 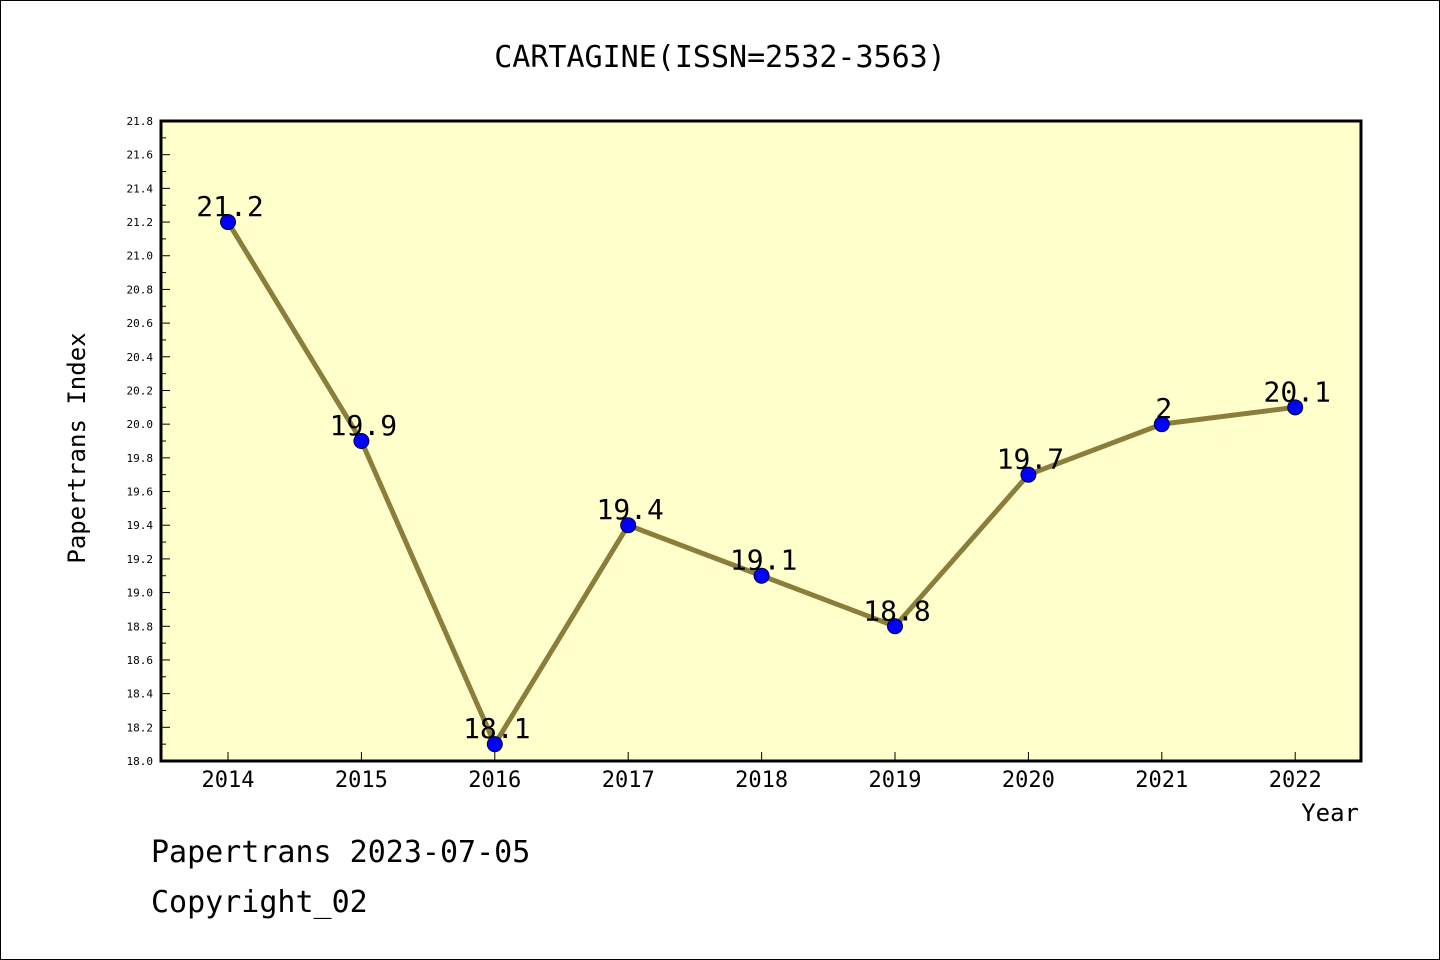 I want to click on footer-copyright: Copyright_02, so click(x=259, y=902).